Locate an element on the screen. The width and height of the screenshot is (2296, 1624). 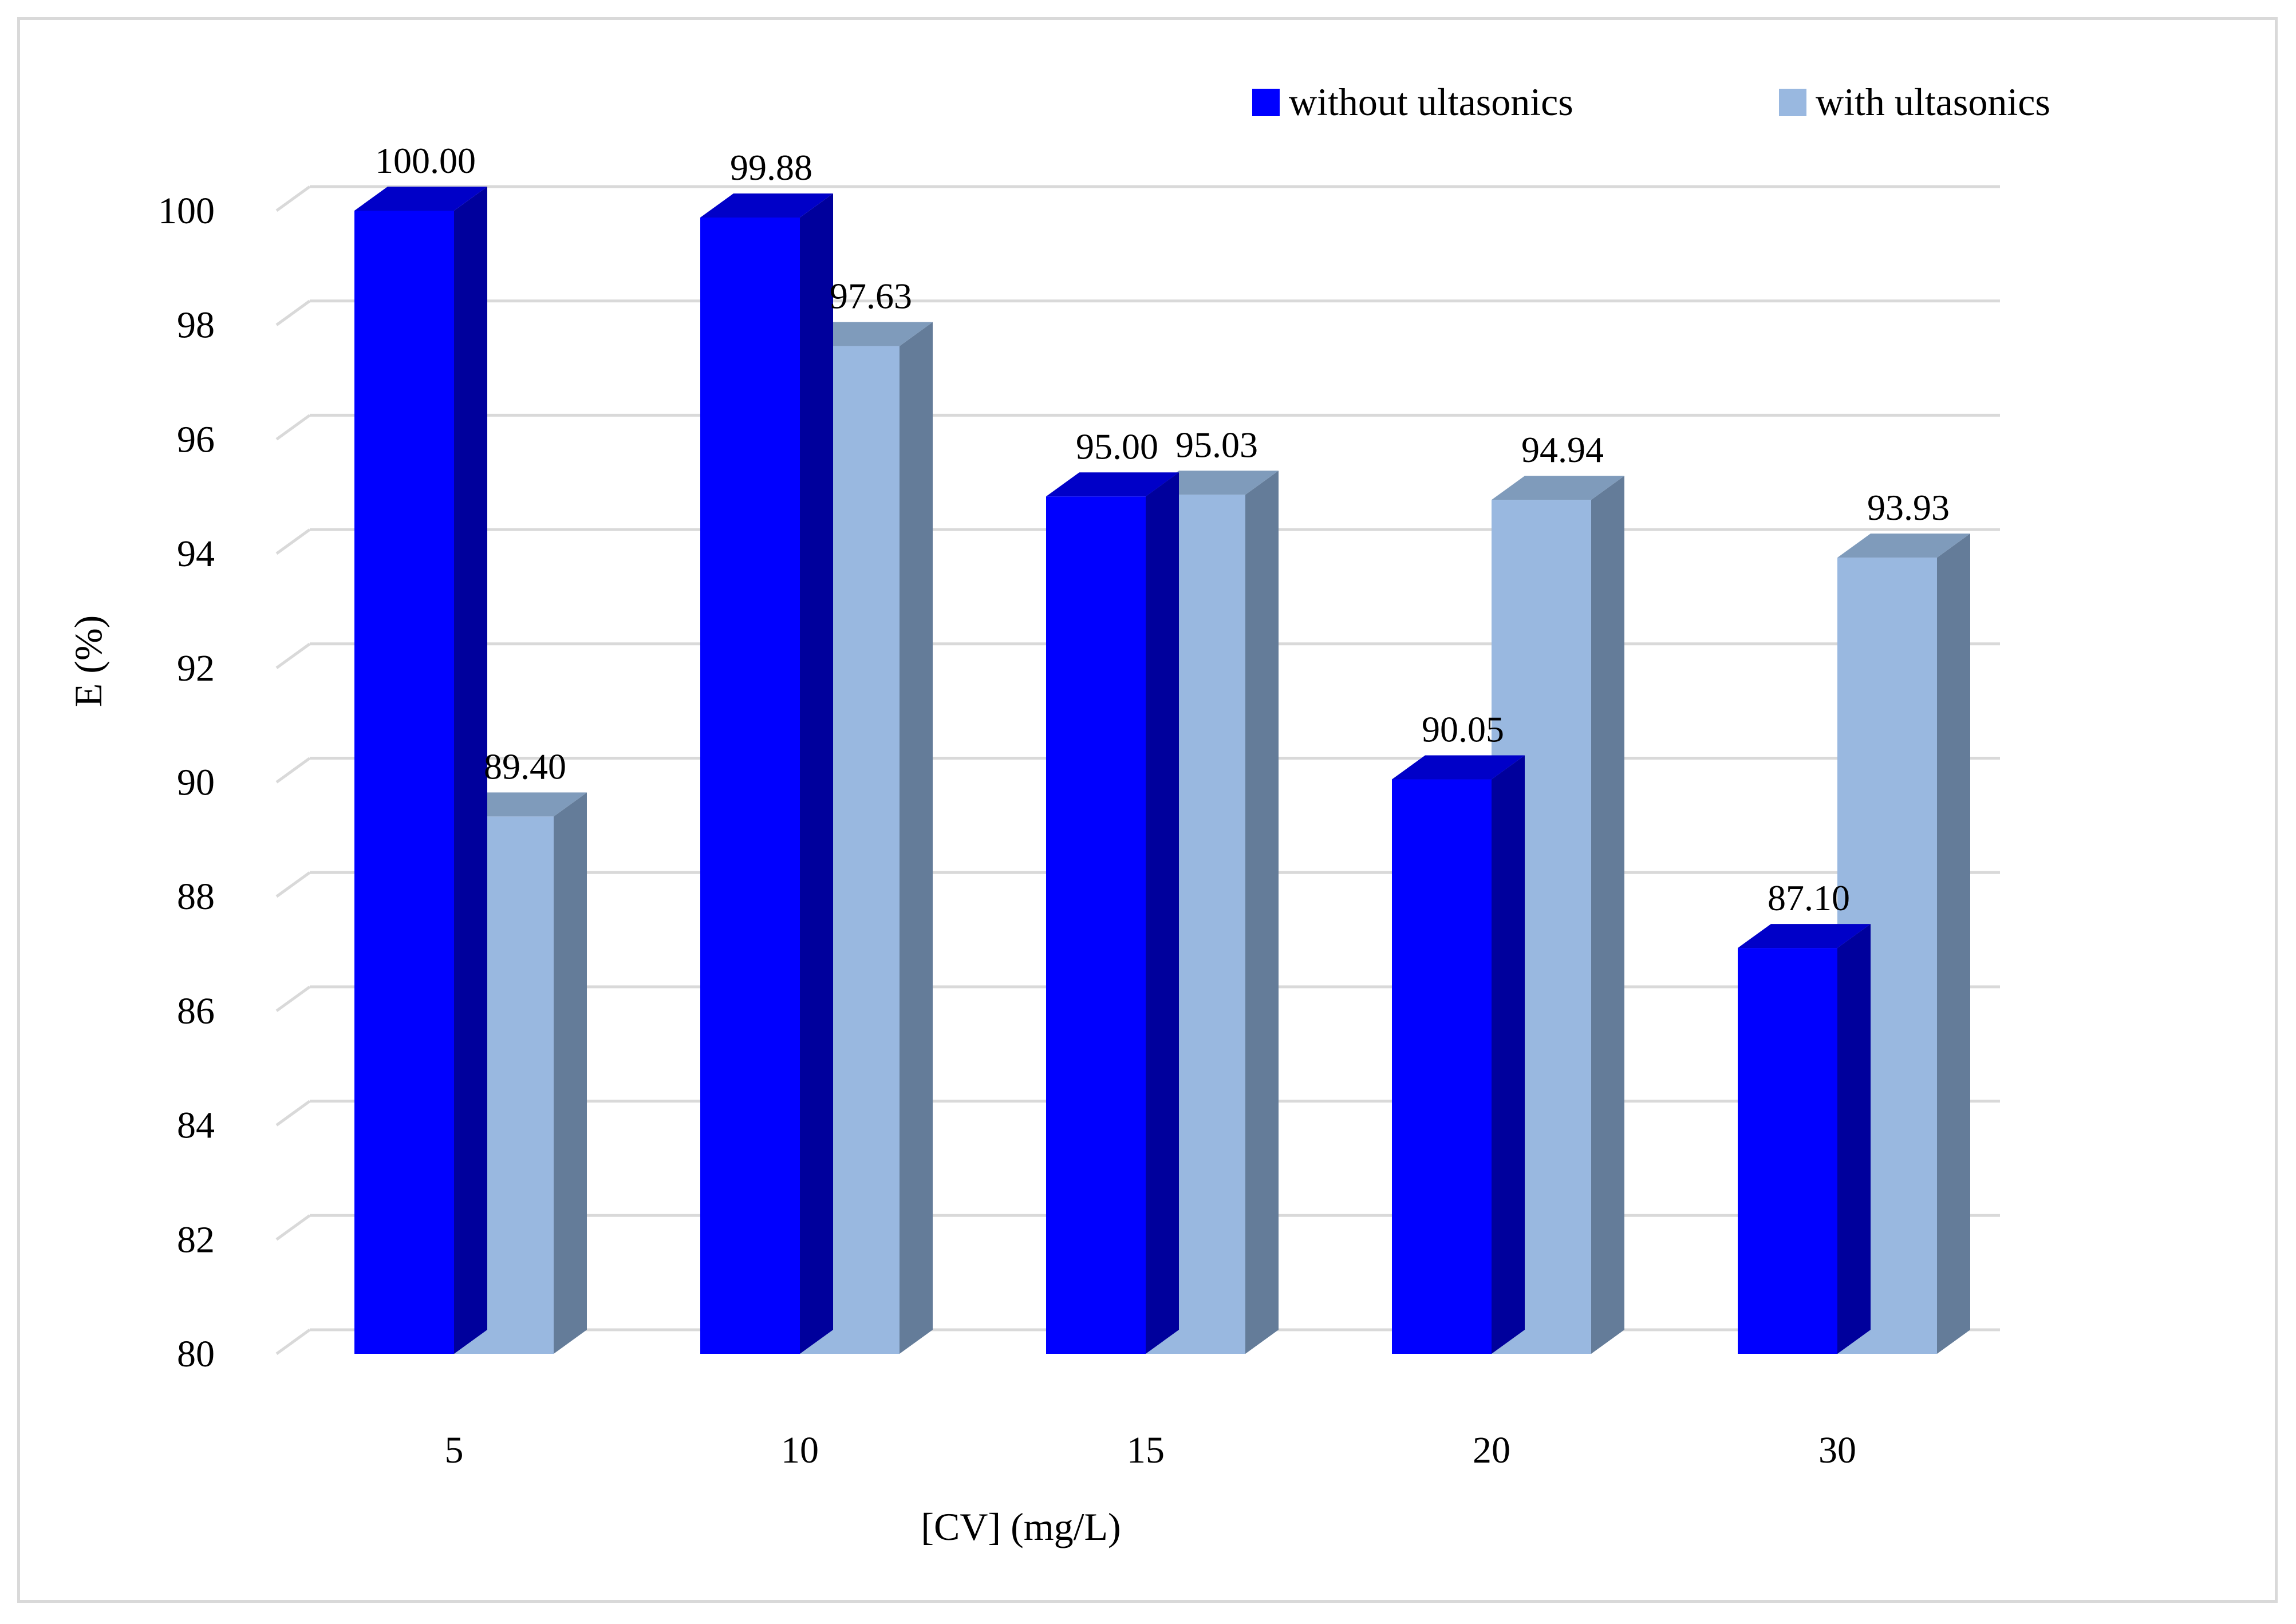
data-label: 99.88 is located at coordinates (771, 167).